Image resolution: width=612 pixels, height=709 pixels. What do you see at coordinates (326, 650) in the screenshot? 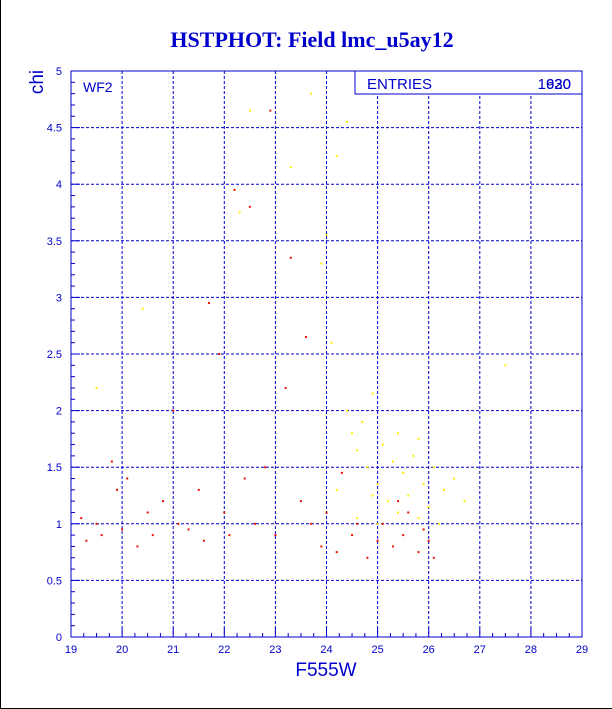
I see `x-tick-label: 24` at bounding box center [326, 650].